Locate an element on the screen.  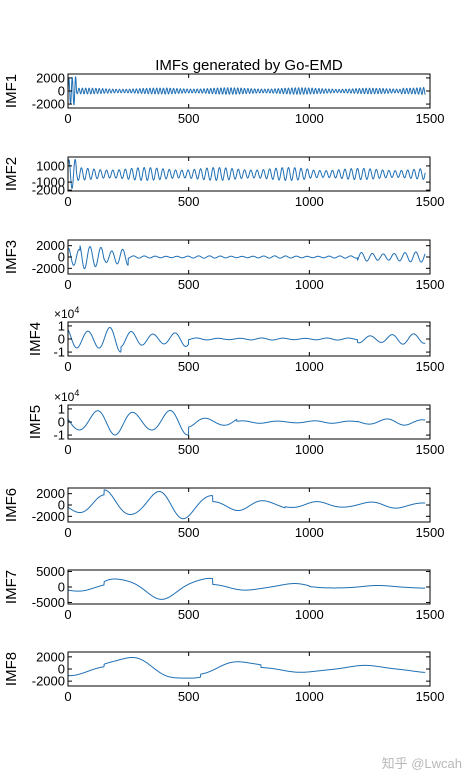
y-axis-title: IMF2 is located at coordinates (11, 174).